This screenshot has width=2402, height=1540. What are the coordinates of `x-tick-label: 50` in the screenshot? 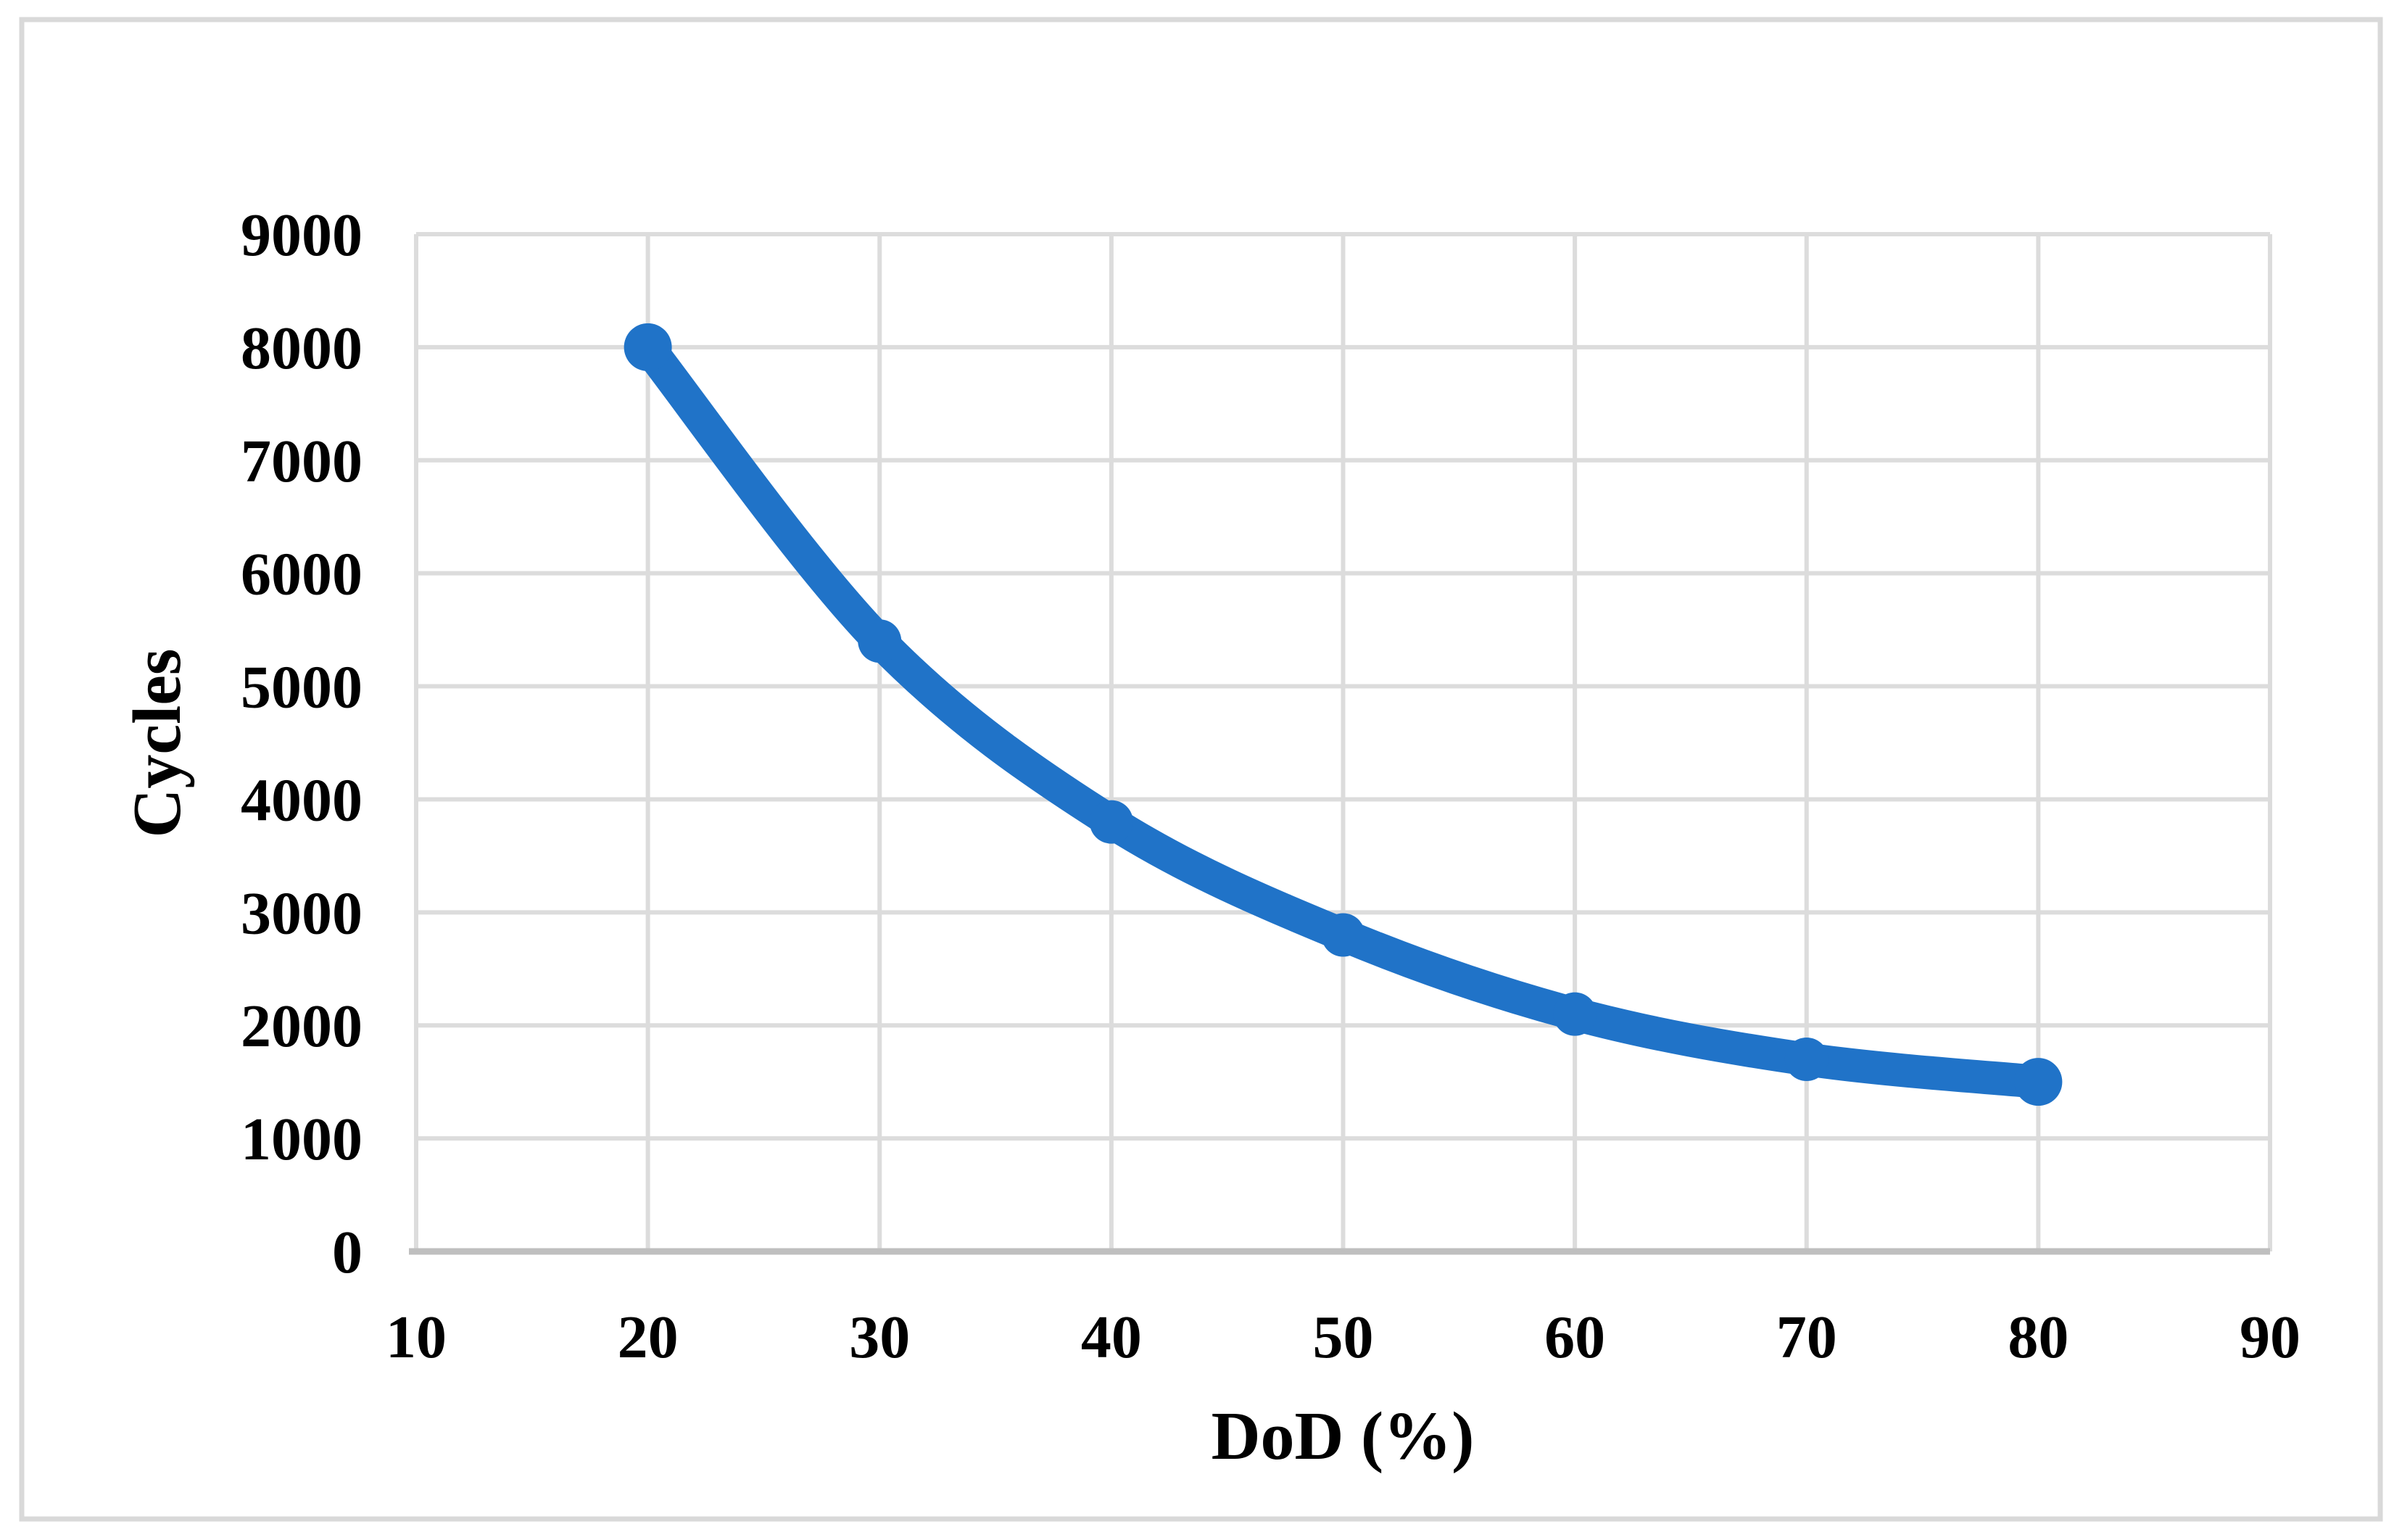 It's located at (1343, 1337).